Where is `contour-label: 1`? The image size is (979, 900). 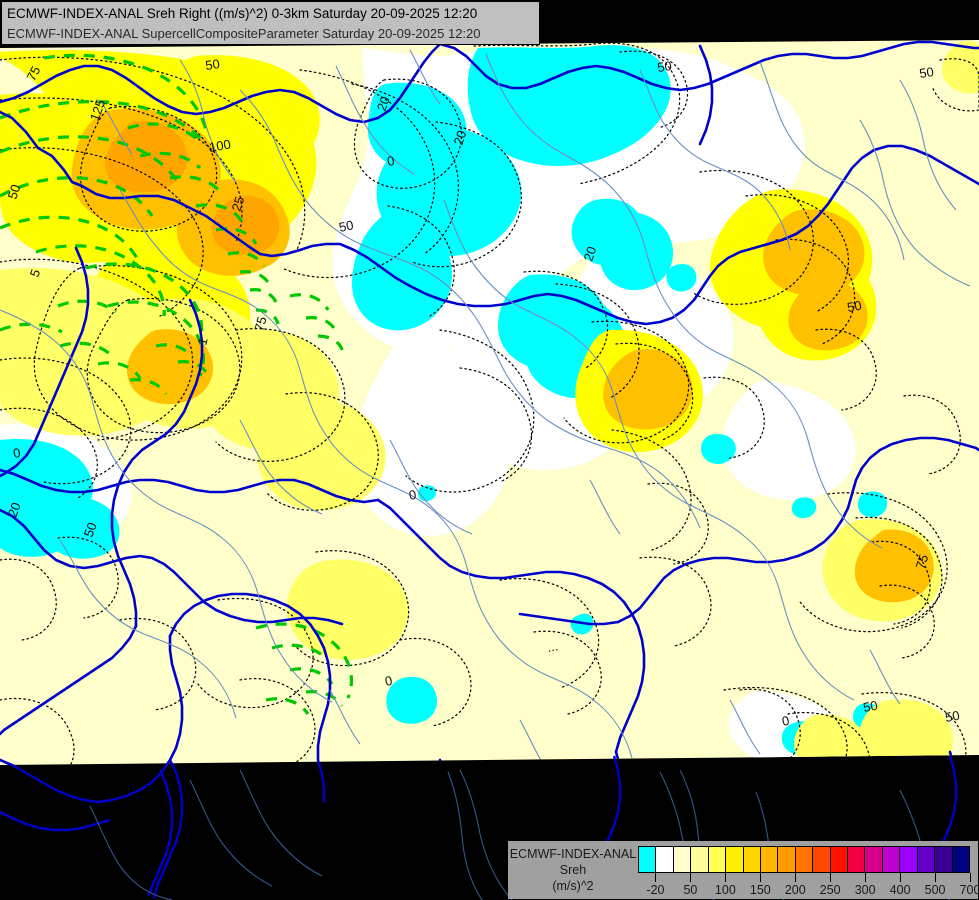
contour-label: 1 is located at coordinates (202, 341).